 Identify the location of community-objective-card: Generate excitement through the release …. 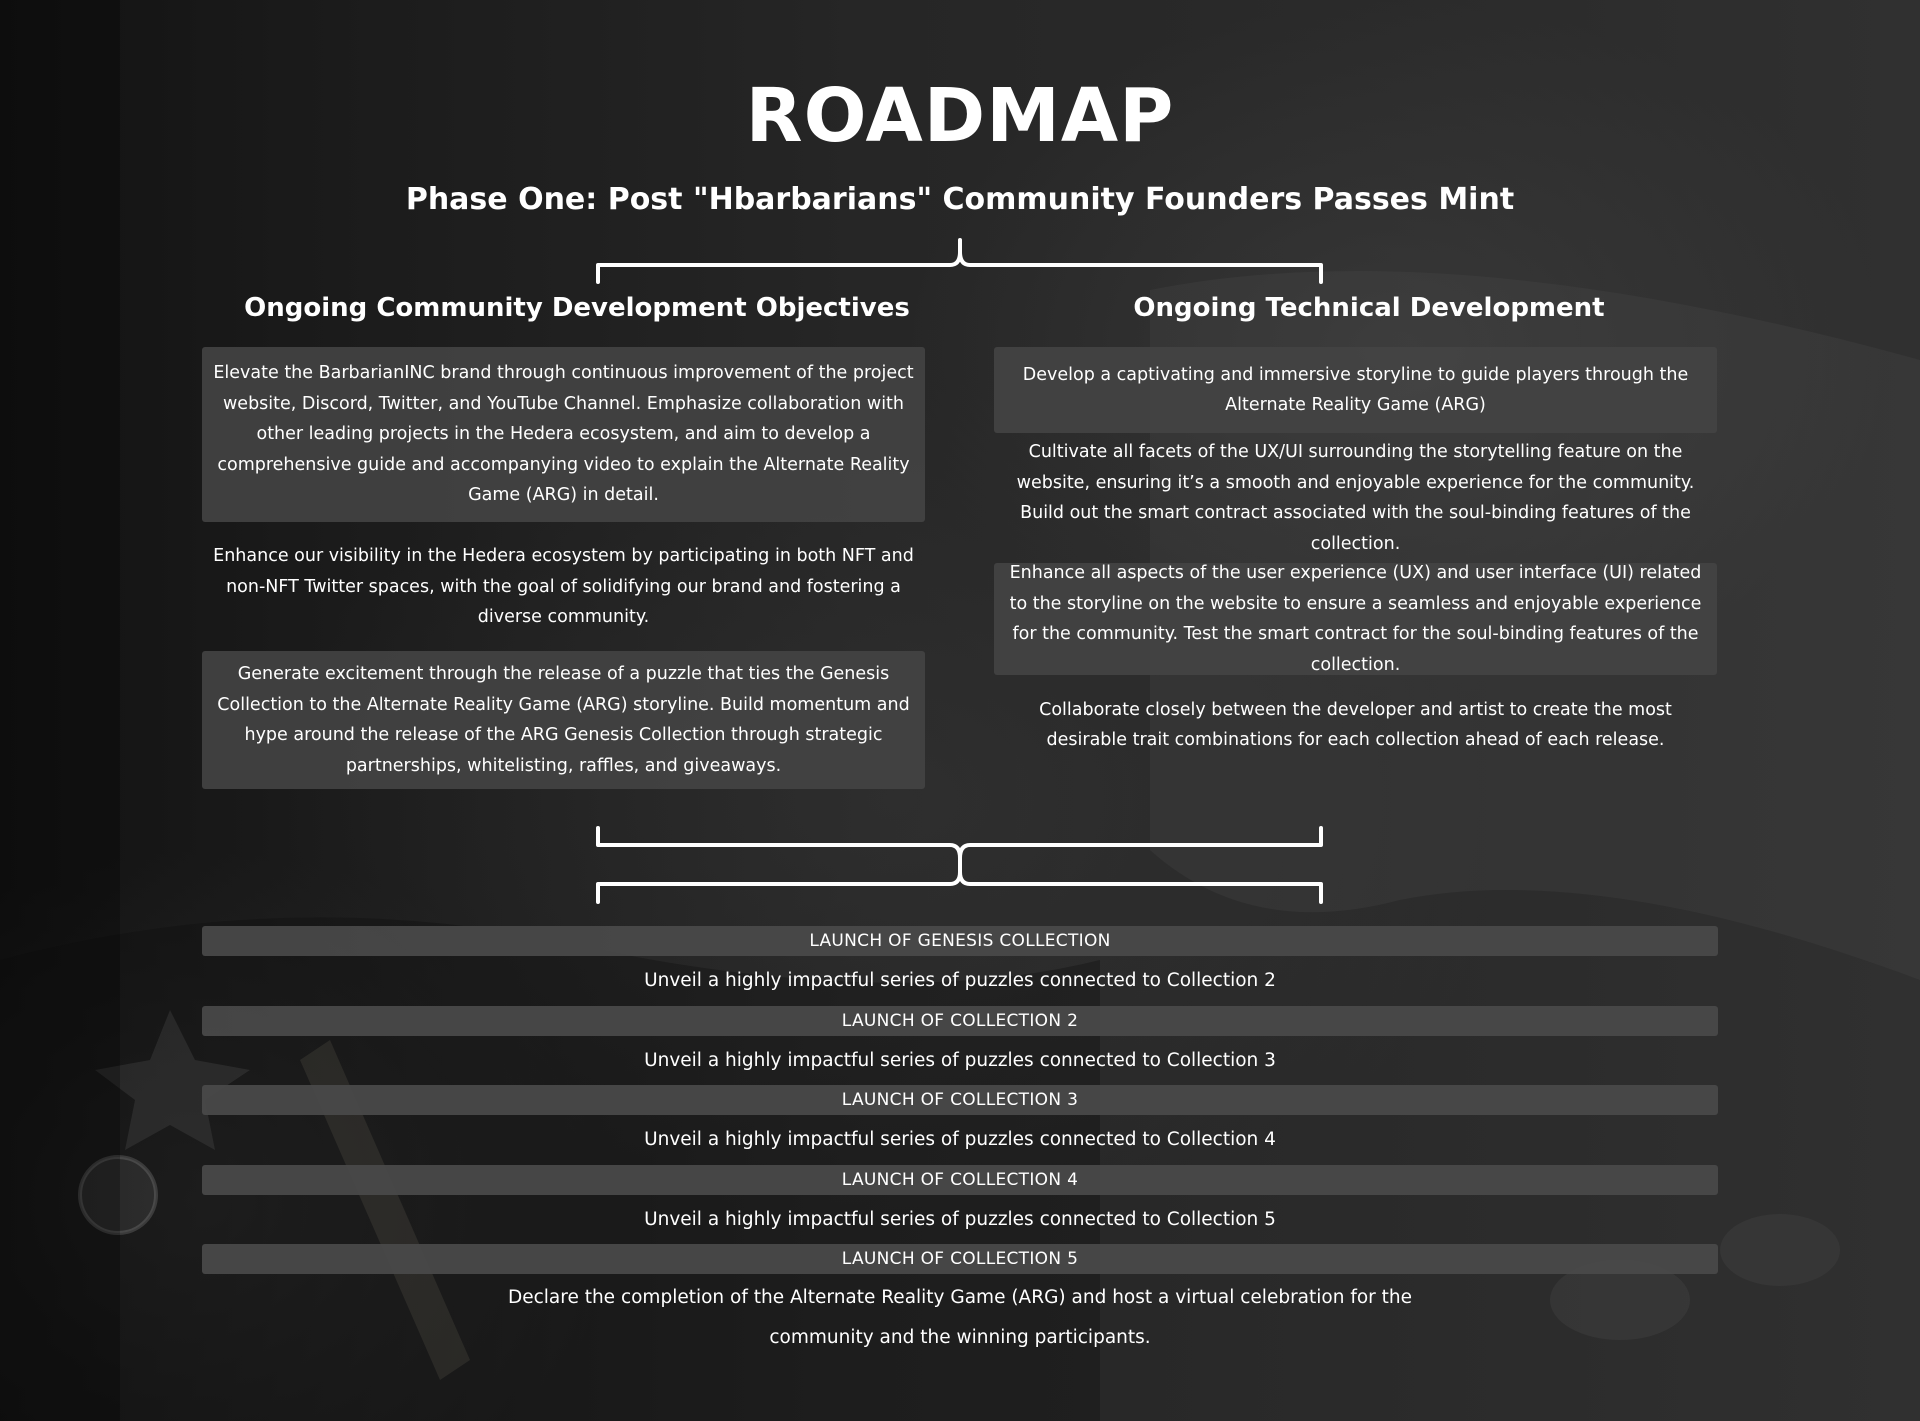
(563, 720).